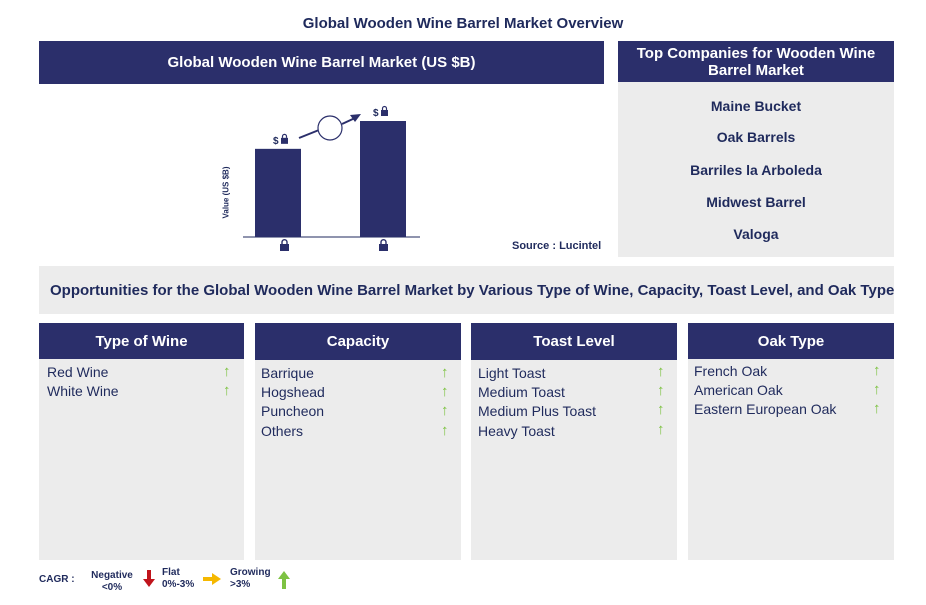  What do you see at coordinates (293, 392) in the screenshot?
I see `segment-item: Hogshead` at bounding box center [293, 392].